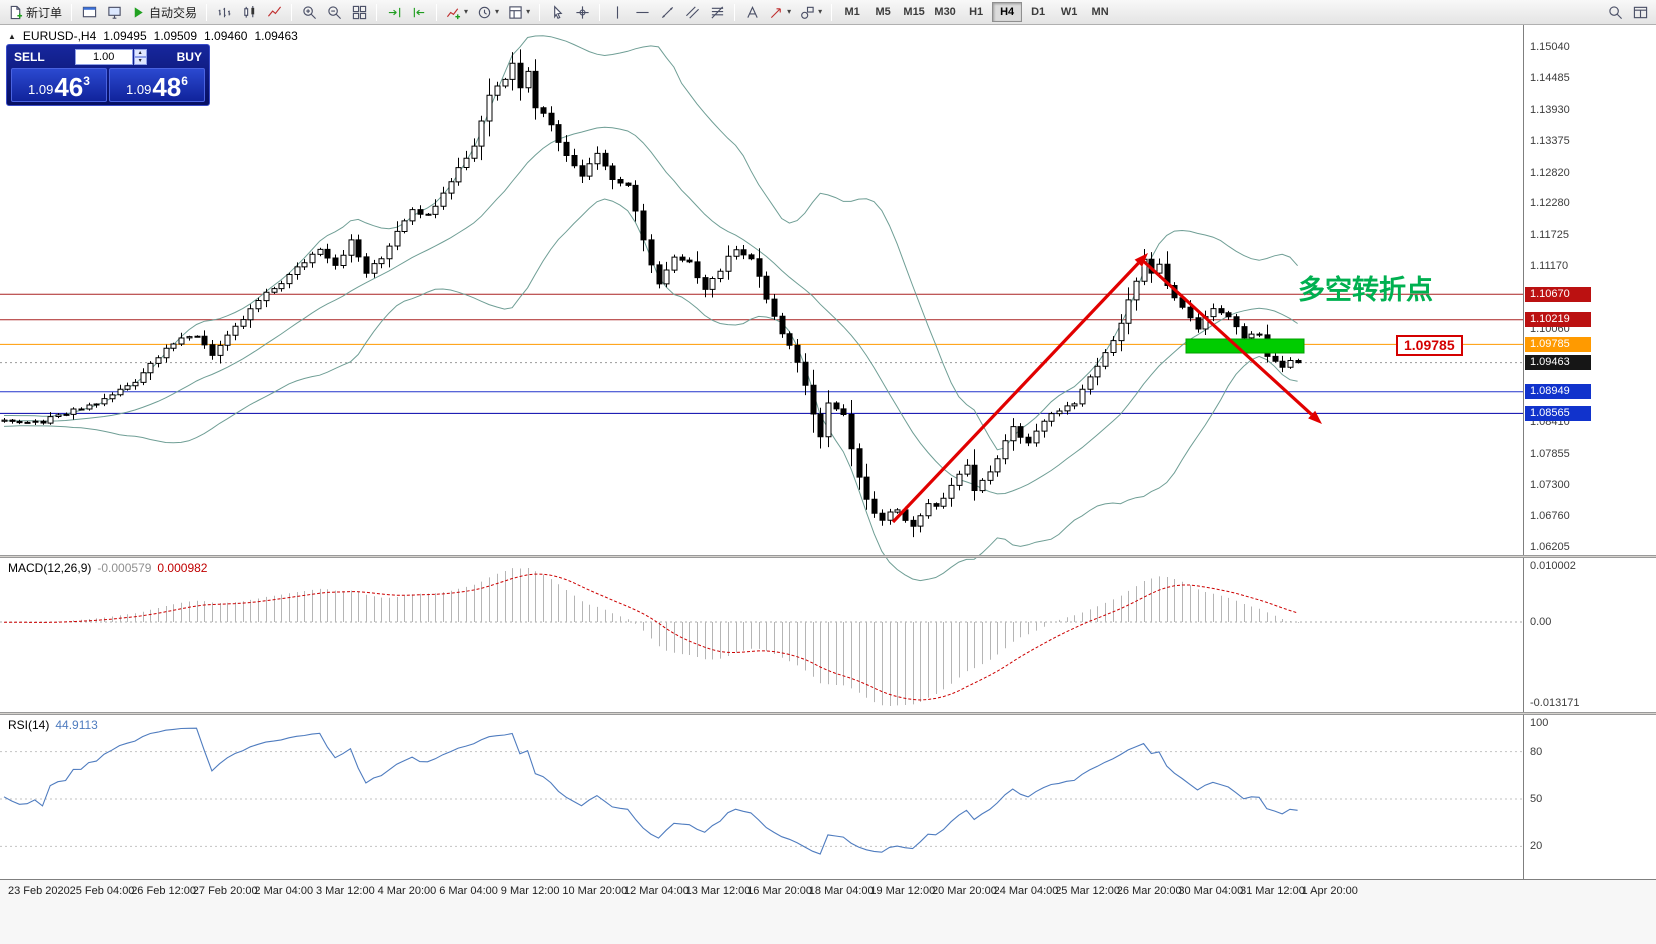 The width and height of the screenshot is (1656, 944). I want to click on indicators-button: ▾, so click(457, 12).